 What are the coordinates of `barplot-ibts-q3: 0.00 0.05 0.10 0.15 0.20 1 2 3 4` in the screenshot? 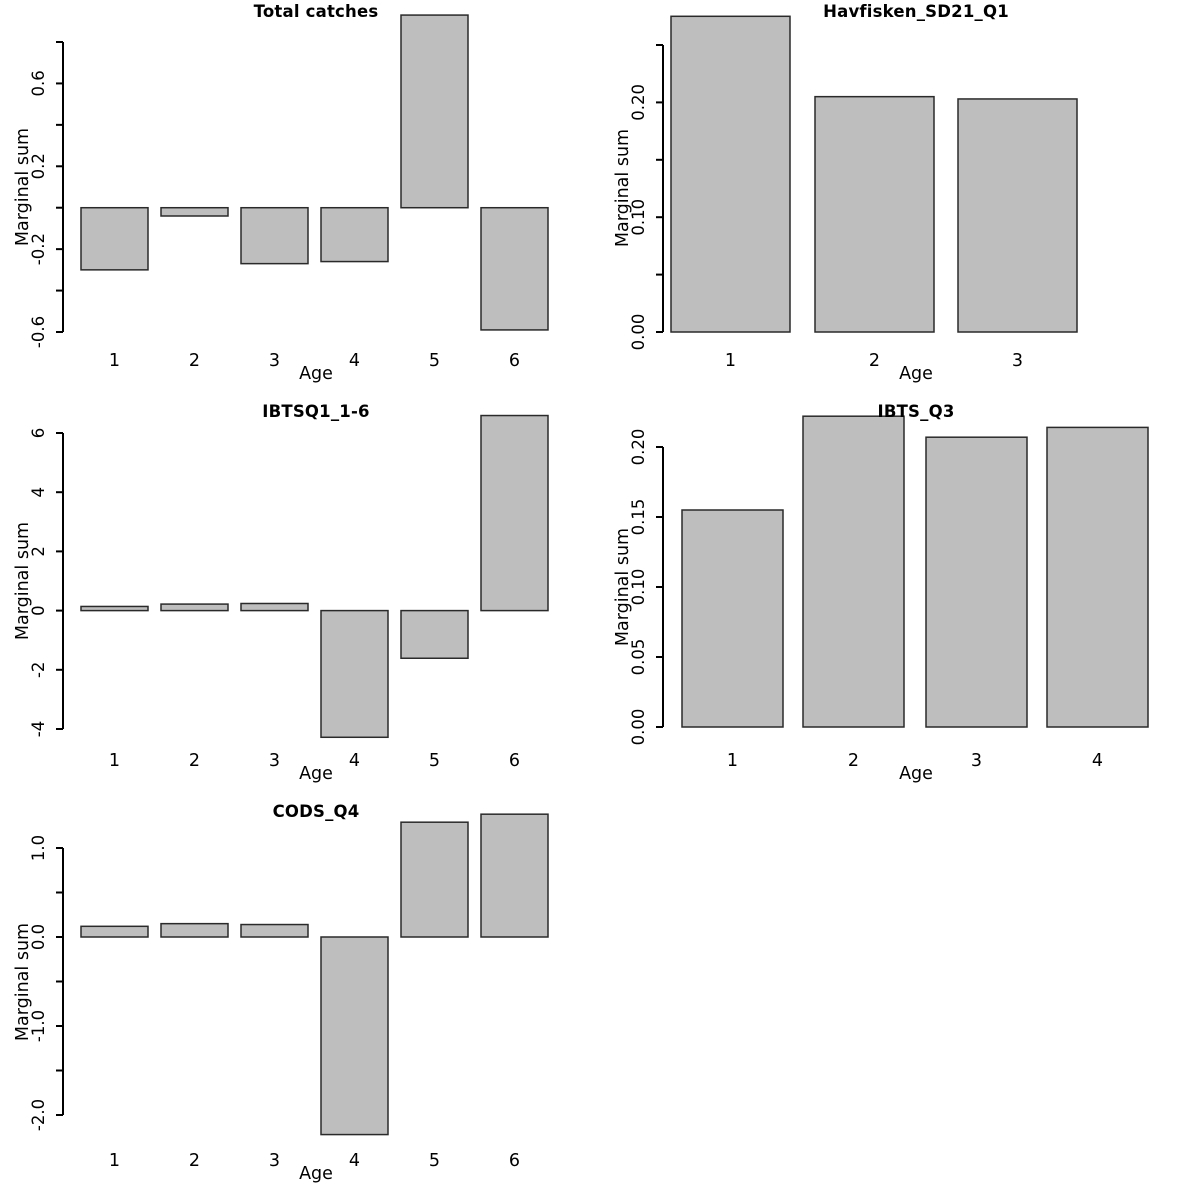 It's located at (889, 593).